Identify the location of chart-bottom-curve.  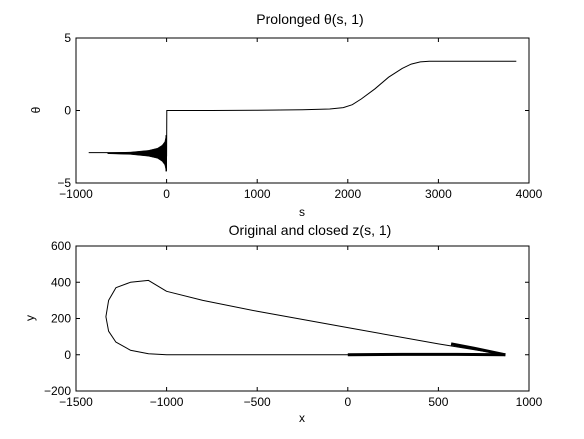
(305, 317).